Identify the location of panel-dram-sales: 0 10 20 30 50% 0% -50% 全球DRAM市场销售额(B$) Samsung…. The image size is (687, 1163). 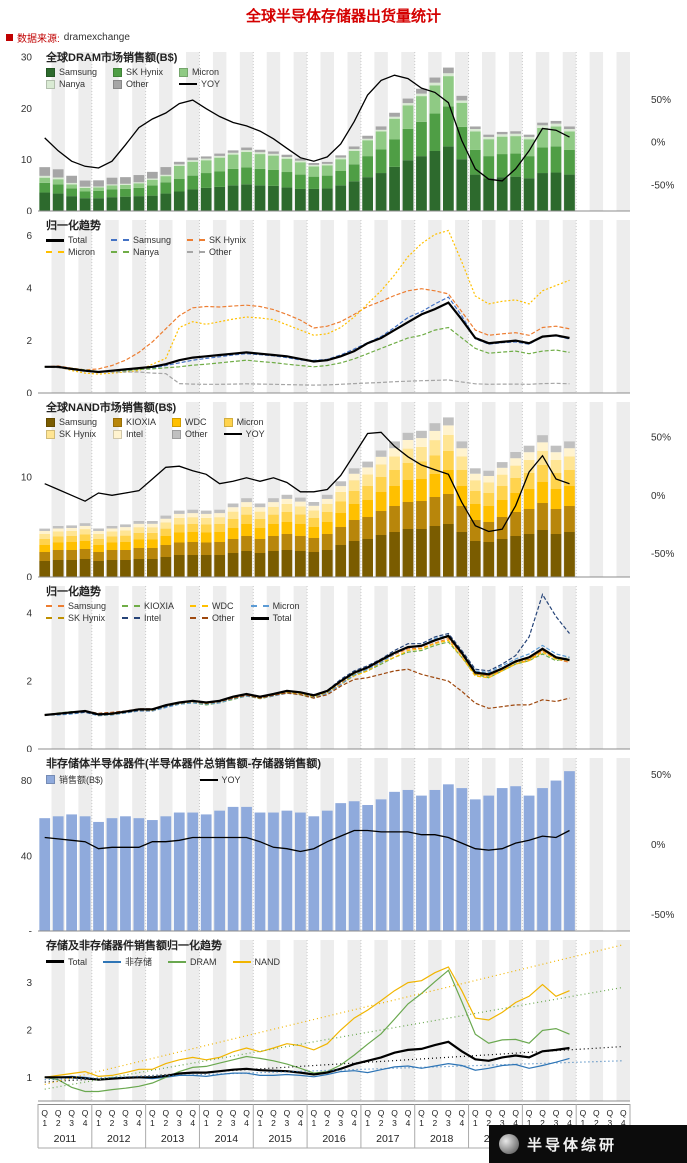
(343, 132).